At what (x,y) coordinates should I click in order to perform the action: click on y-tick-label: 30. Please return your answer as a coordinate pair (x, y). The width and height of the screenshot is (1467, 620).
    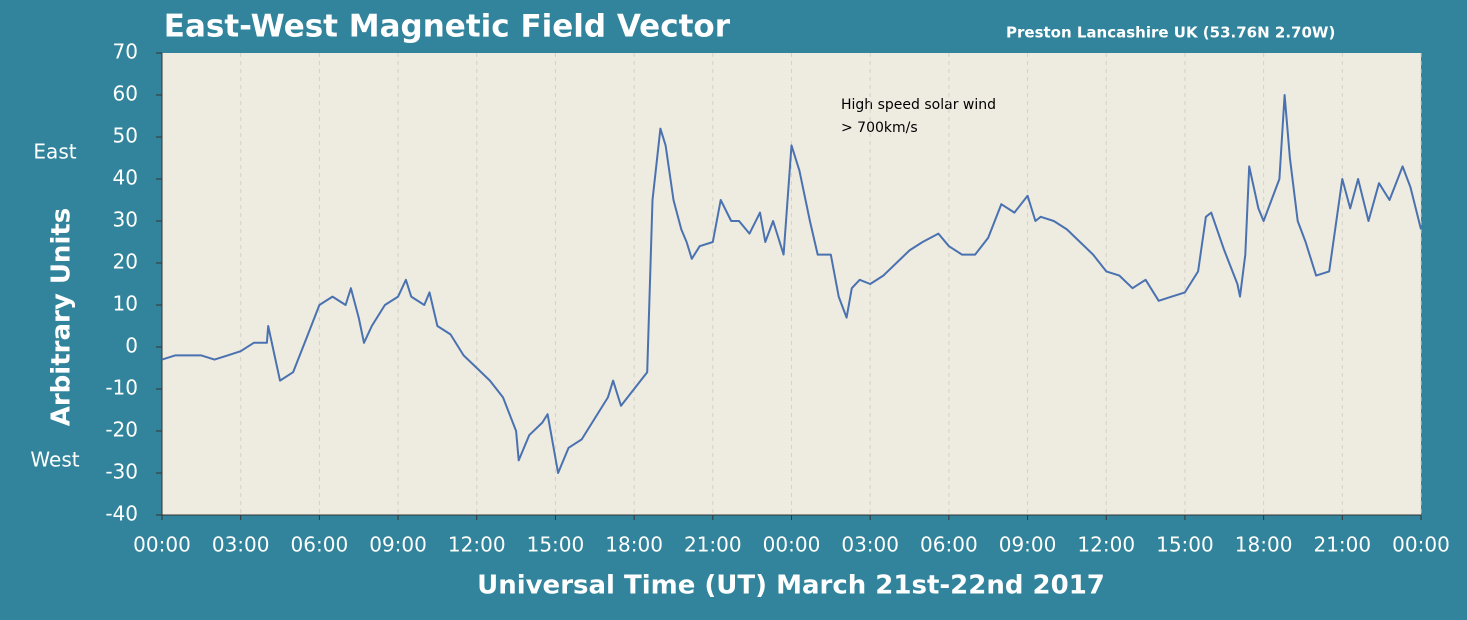
    Looking at the image, I should click on (125, 220).